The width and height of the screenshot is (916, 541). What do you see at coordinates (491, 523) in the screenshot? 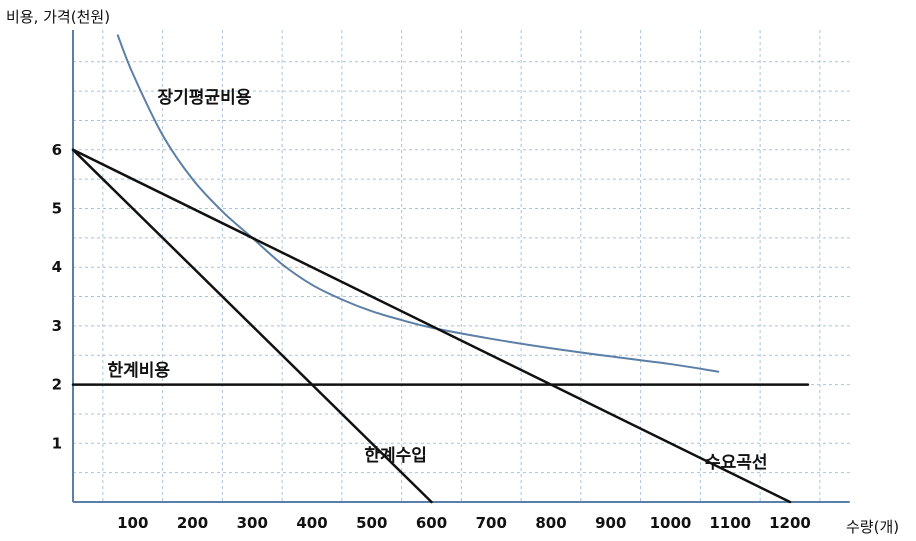
I see `x-tick-label: 700` at bounding box center [491, 523].